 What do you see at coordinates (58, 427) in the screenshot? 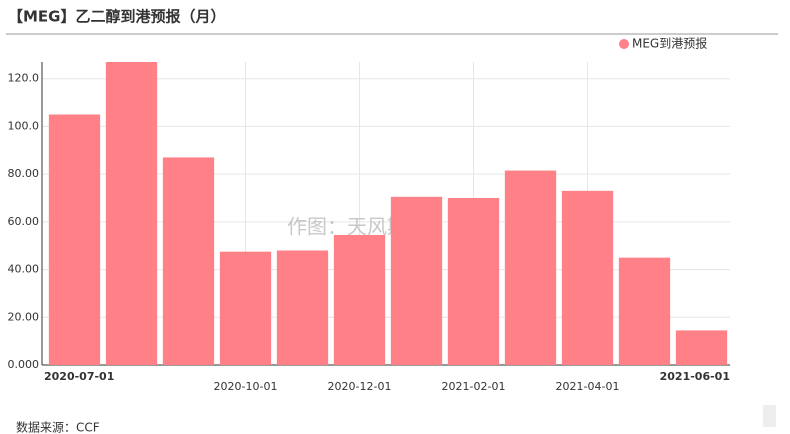
I see `source: 数据来源：CCF` at bounding box center [58, 427].